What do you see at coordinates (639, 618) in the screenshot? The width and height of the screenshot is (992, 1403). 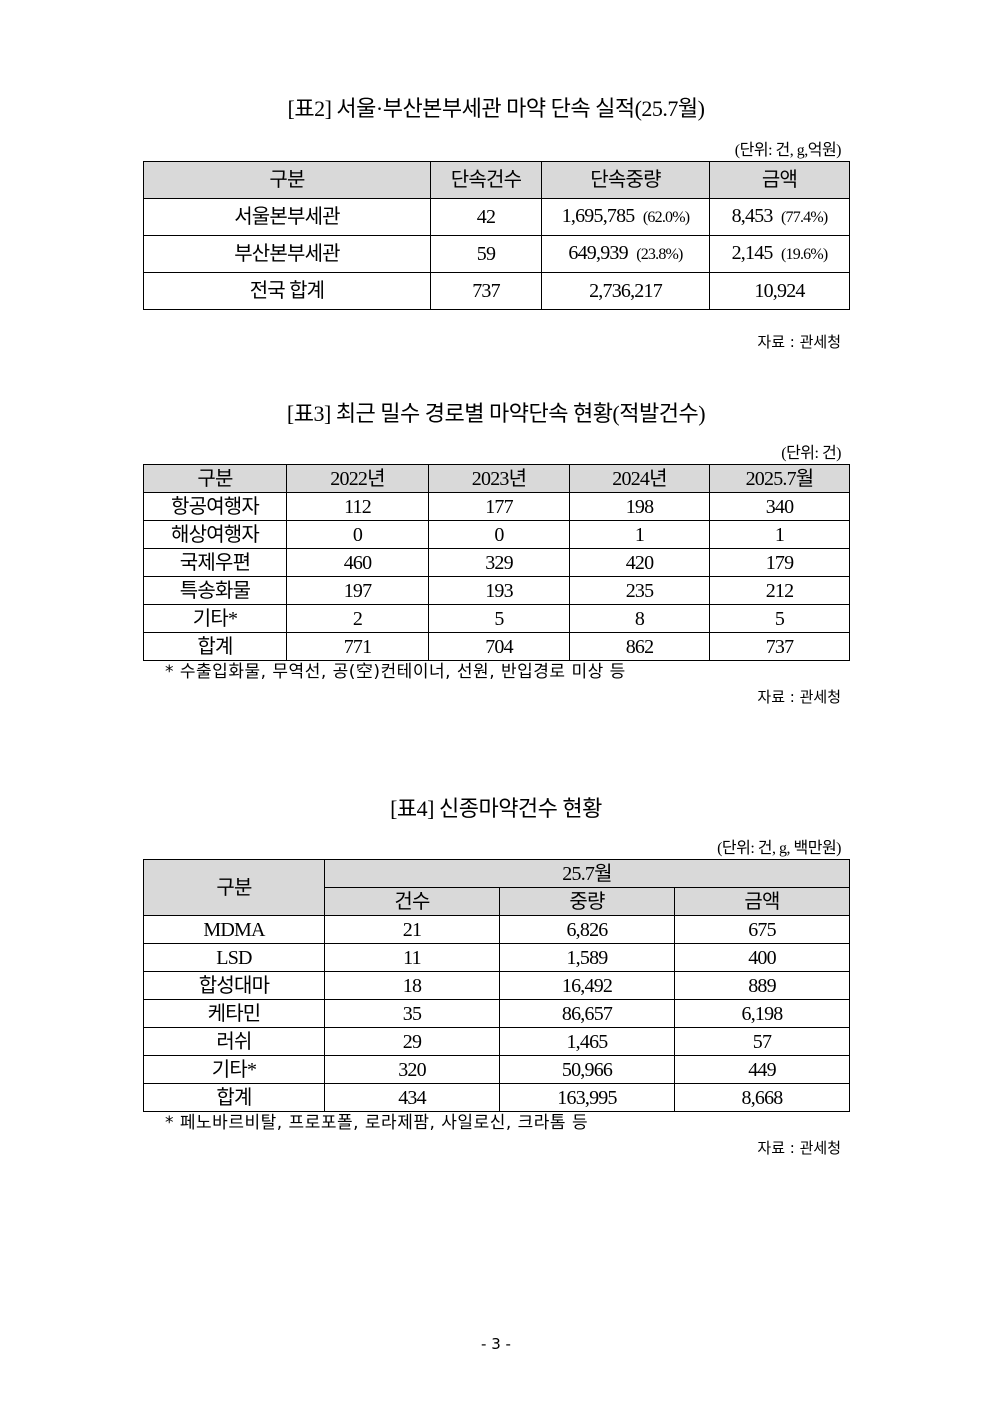 I see `value-cell: 8` at bounding box center [639, 618].